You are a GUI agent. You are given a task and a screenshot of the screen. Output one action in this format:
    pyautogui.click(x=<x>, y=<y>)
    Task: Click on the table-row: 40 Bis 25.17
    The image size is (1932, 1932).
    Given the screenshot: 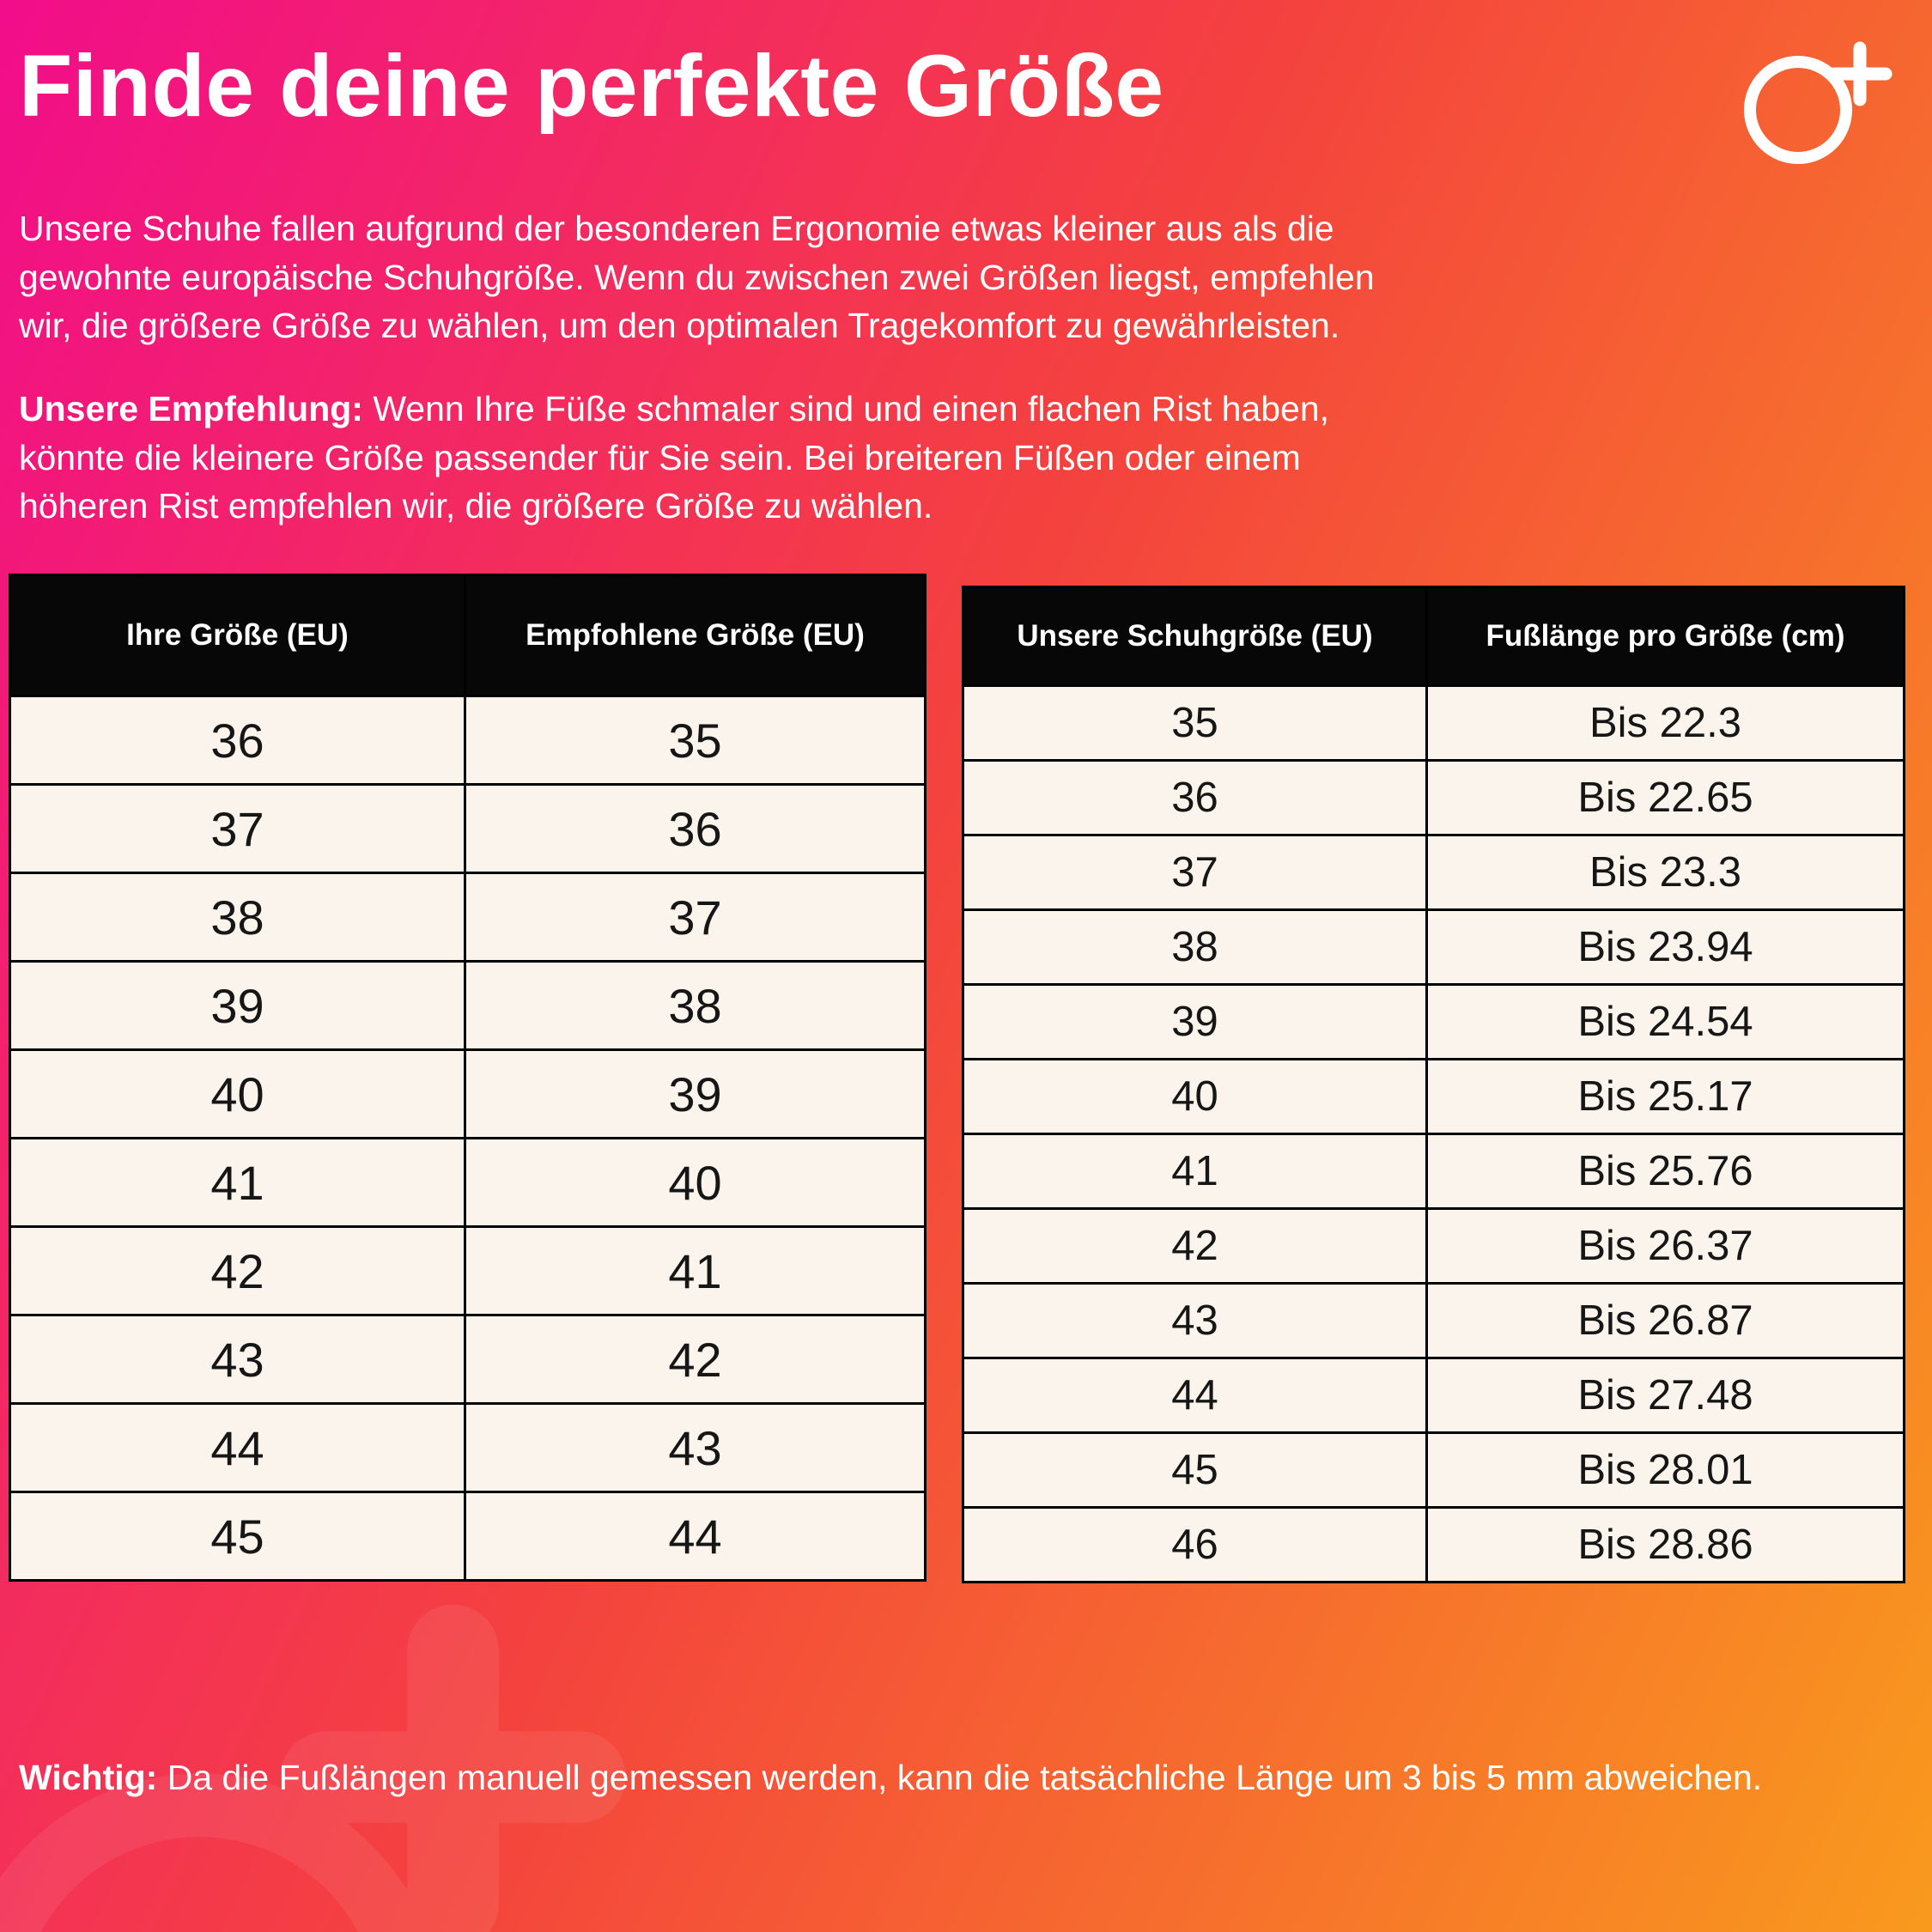 What is the action you would take?
    pyautogui.click(x=1433, y=1096)
    